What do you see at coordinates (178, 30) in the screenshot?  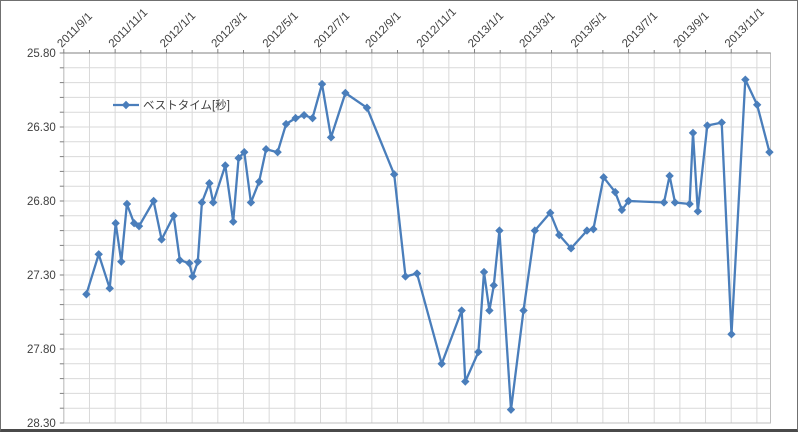 I see `x-axis-tick-label: 2012/1/1` at bounding box center [178, 30].